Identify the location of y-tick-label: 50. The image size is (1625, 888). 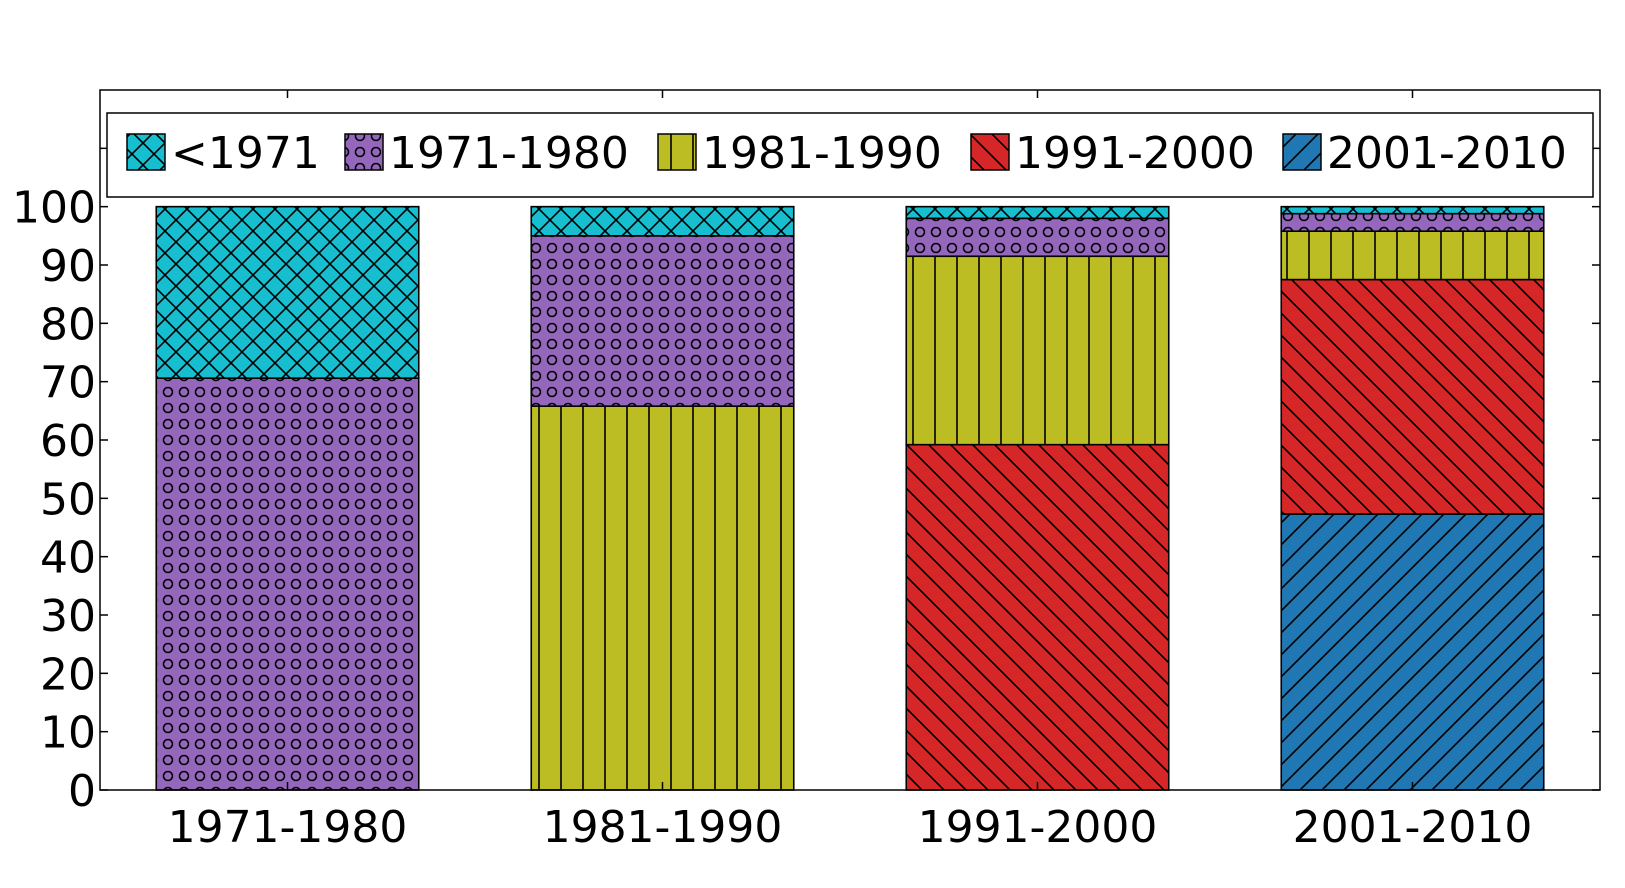
(68, 499).